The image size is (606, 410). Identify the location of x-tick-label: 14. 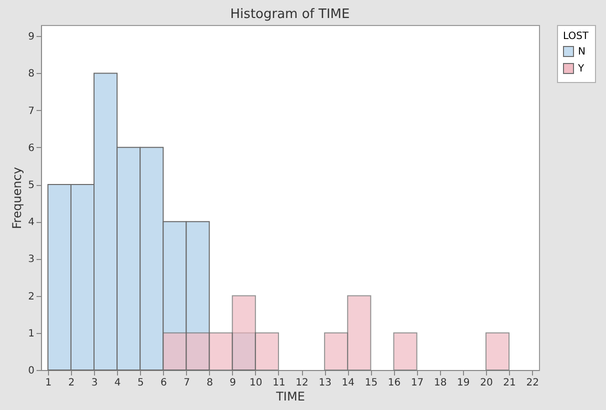
(348, 383).